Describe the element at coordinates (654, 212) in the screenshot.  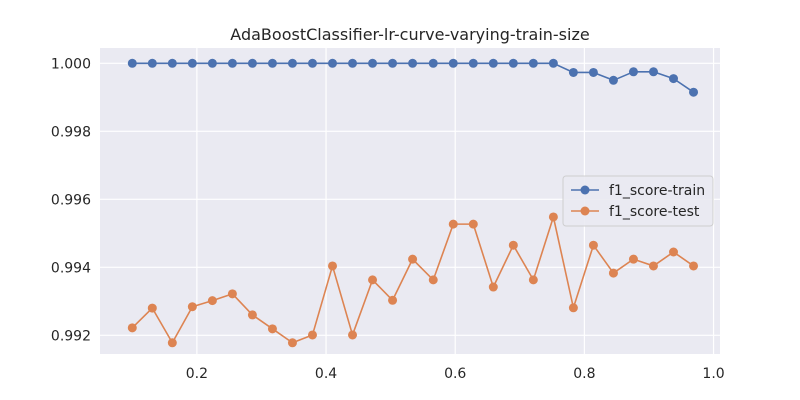
I see `legend-label-test: f1_score-test` at that location.